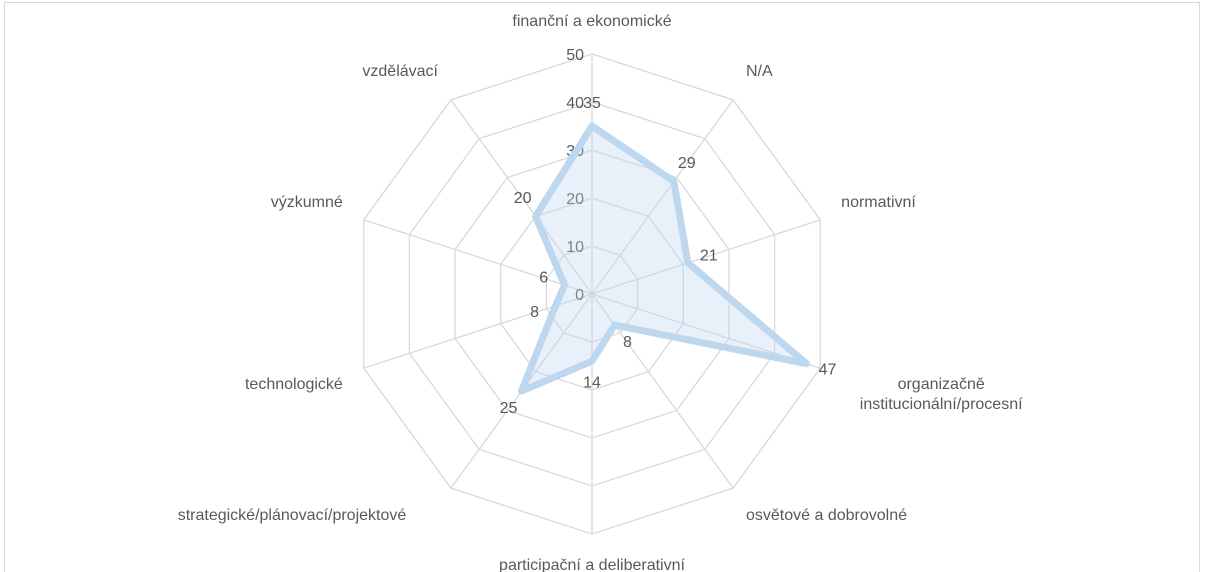 The image size is (1206, 572). I want to click on r-tick-label: 40, so click(575, 103).